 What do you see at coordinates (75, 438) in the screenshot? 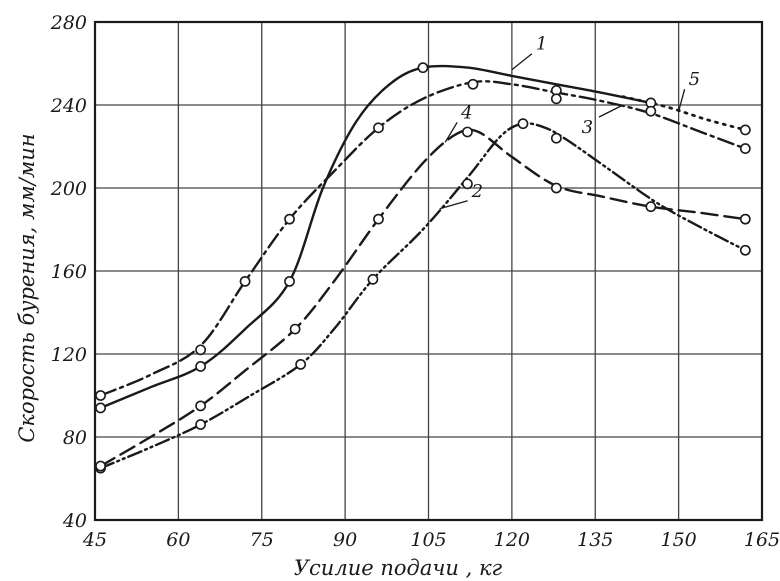
I see `y-tick-label: 80` at bounding box center [75, 438].